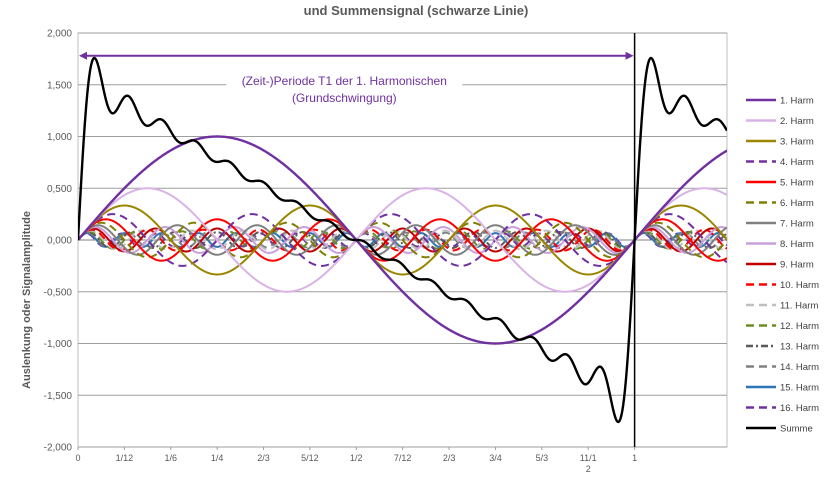 The image size is (840, 480). Describe the element at coordinates (796, 429) in the screenshot. I see `legend-label: Summe` at that location.